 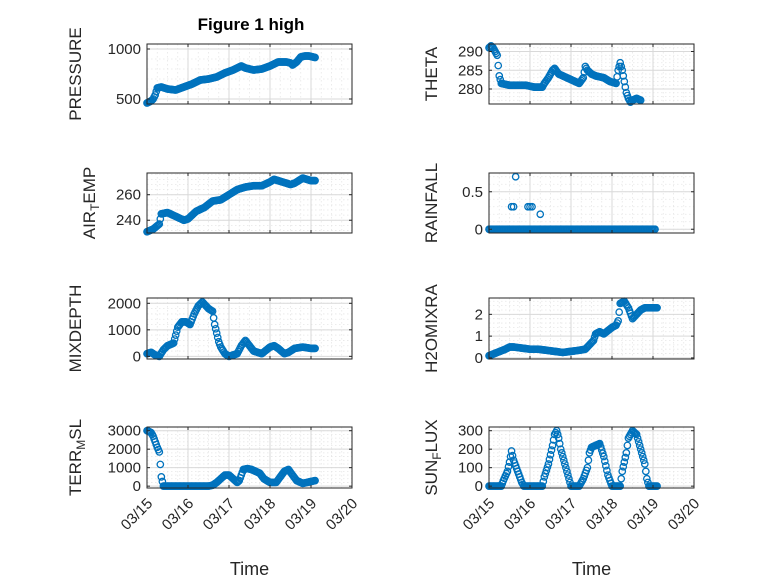 What do you see at coordinates (249, 569) in the screenshot?
I see `x-axis-label: Time` at bounding box center [249, 569].